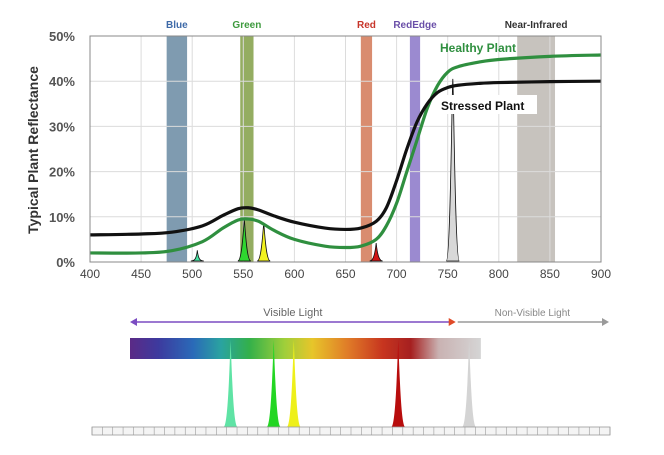  I want to click on series-label-healthy-plant: Healthy Plant, so click(478, 48).